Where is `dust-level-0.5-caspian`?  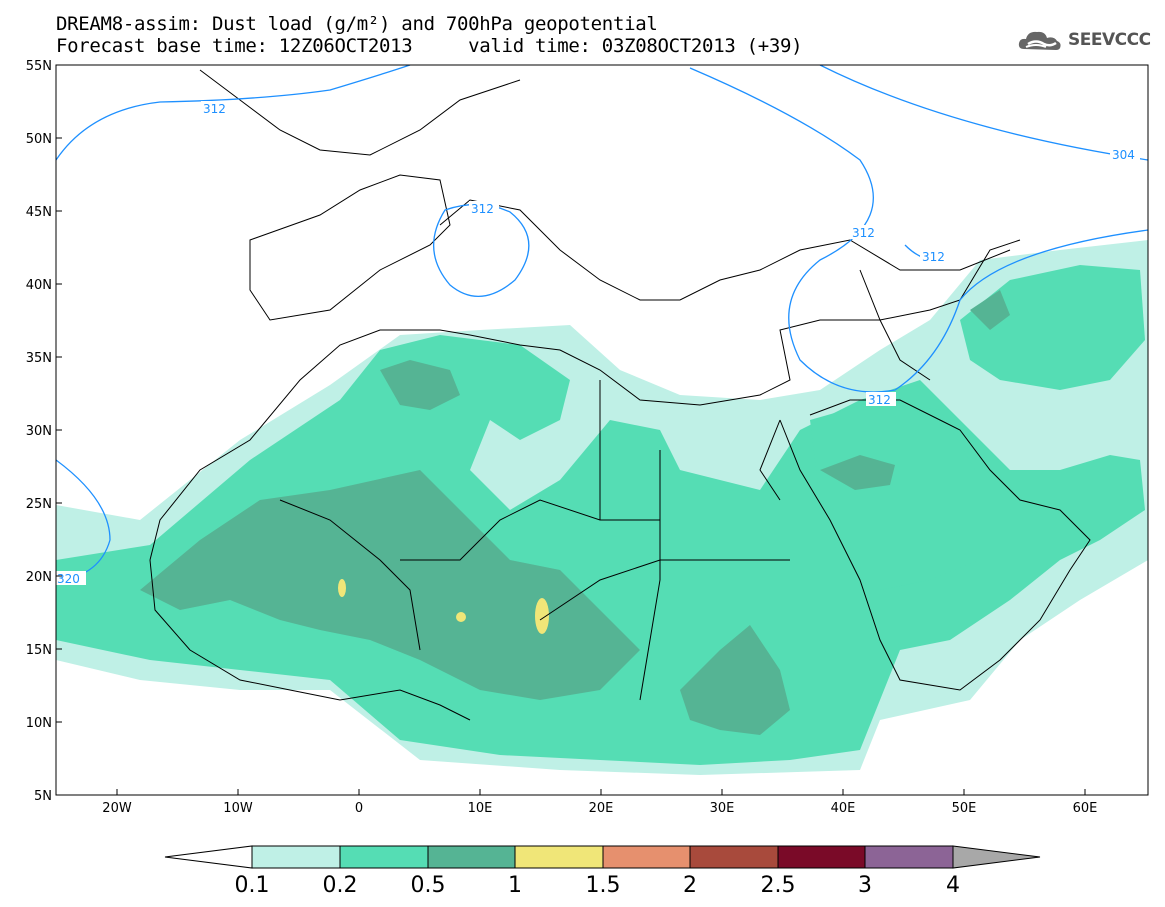
dust-level-0.5-caspian is located at coordinates (990, 310).